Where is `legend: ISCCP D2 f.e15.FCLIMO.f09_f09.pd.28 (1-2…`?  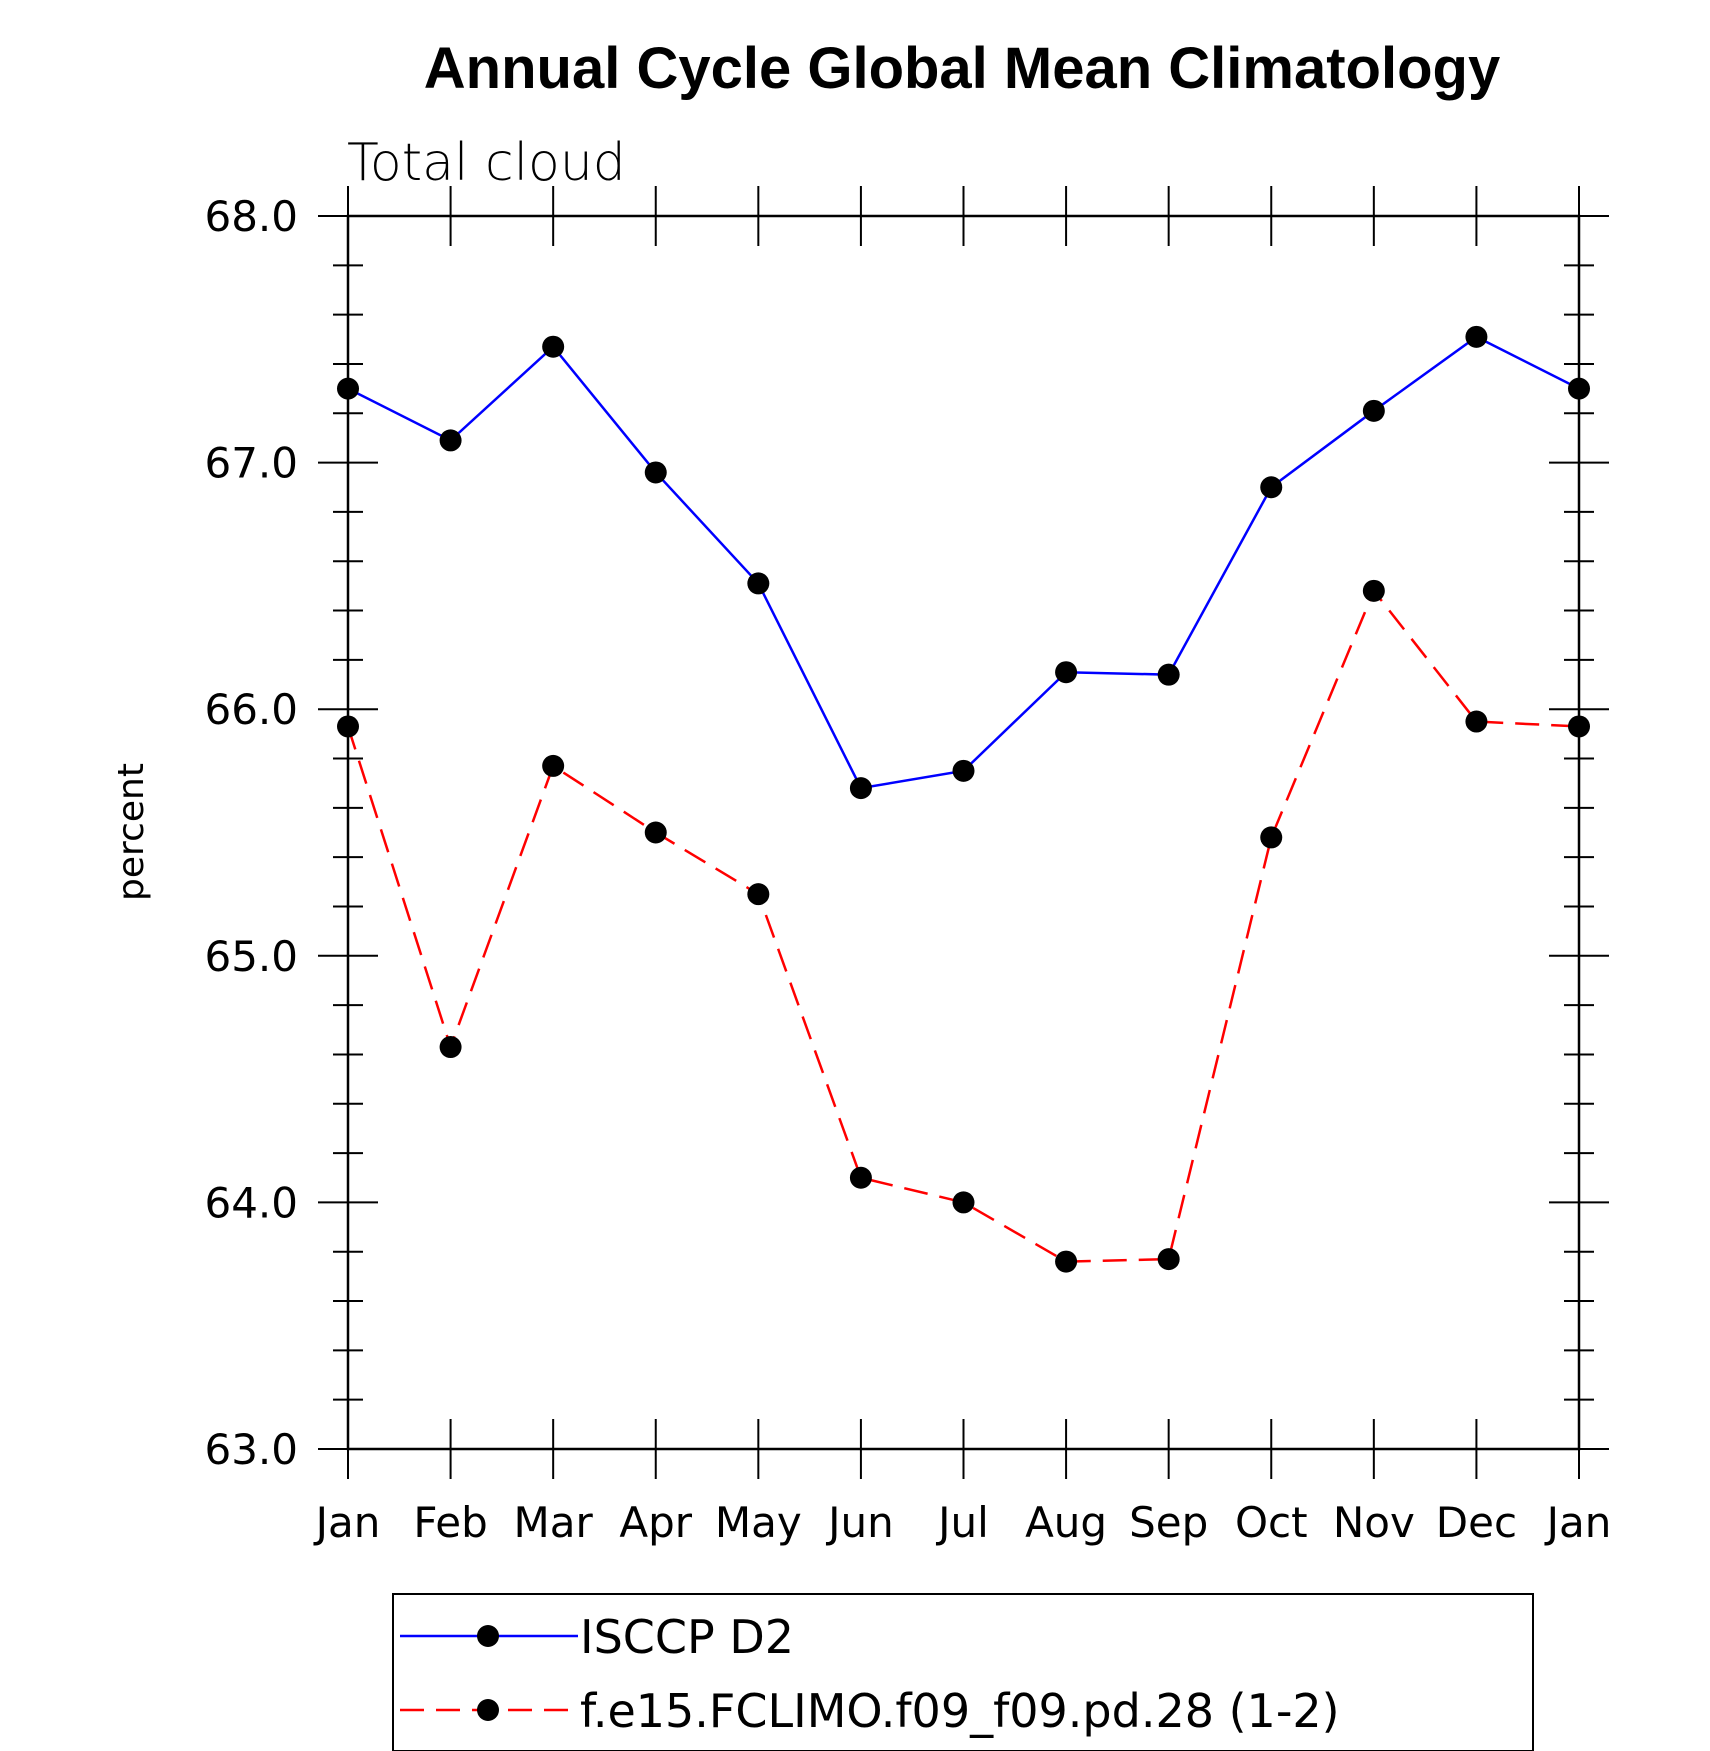
legend: ISCCP D2 f.e15.FCLIMO.f09_f09.pd.28 (1-2… is located at coordinates (963, 1672).